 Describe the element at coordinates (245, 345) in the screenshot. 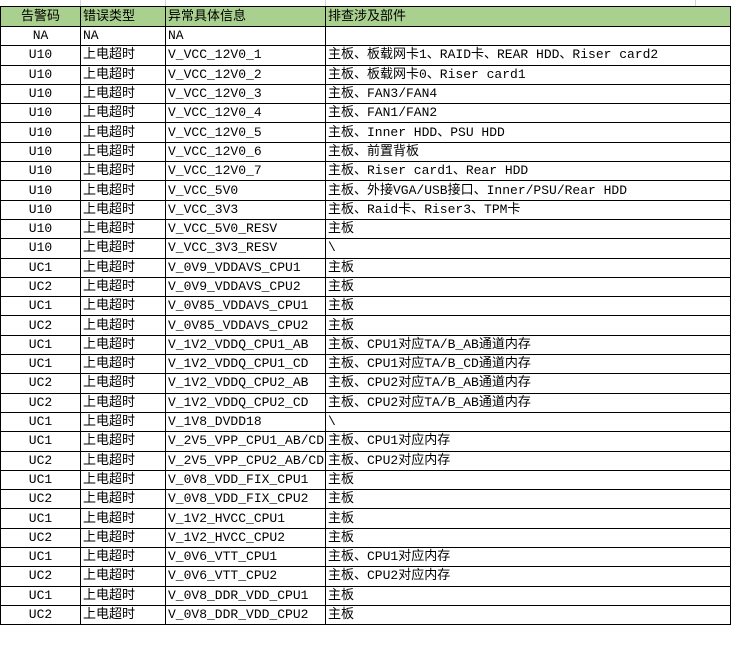

I see `detail-cell: V_1V2_VDDQ_CPU1_AB` at that location.